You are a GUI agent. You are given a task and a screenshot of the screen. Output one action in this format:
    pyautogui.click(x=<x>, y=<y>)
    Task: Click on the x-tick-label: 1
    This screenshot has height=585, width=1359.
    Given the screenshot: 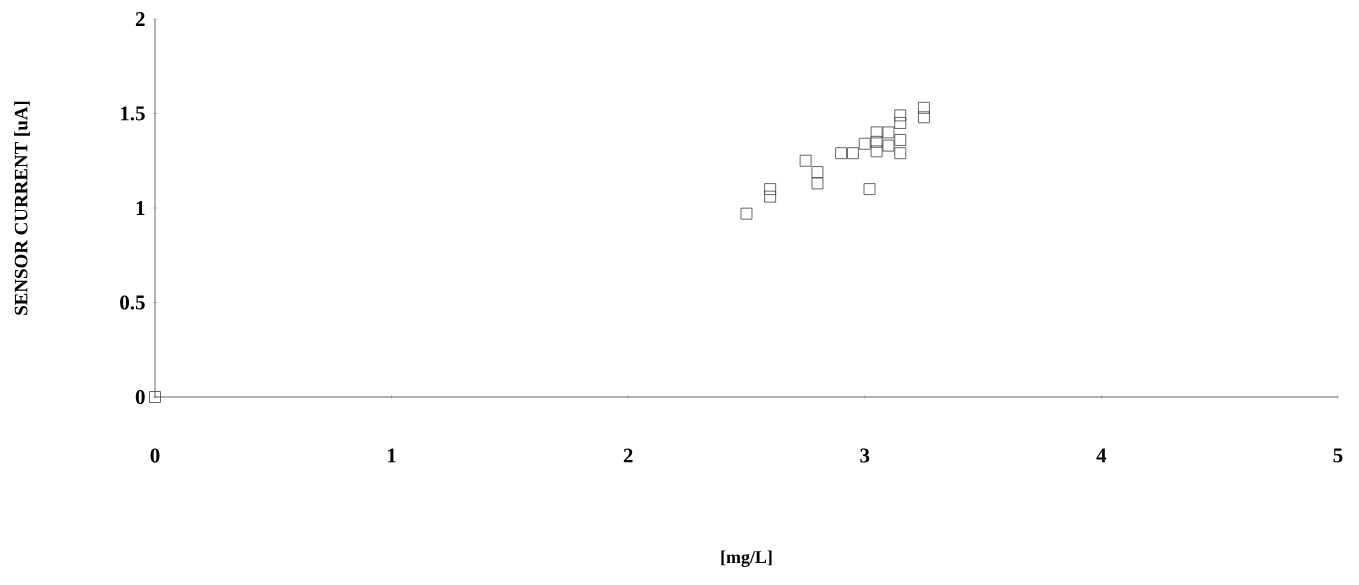 What is the action you would take?
    pyautogui.click(x=392, y=455)
    